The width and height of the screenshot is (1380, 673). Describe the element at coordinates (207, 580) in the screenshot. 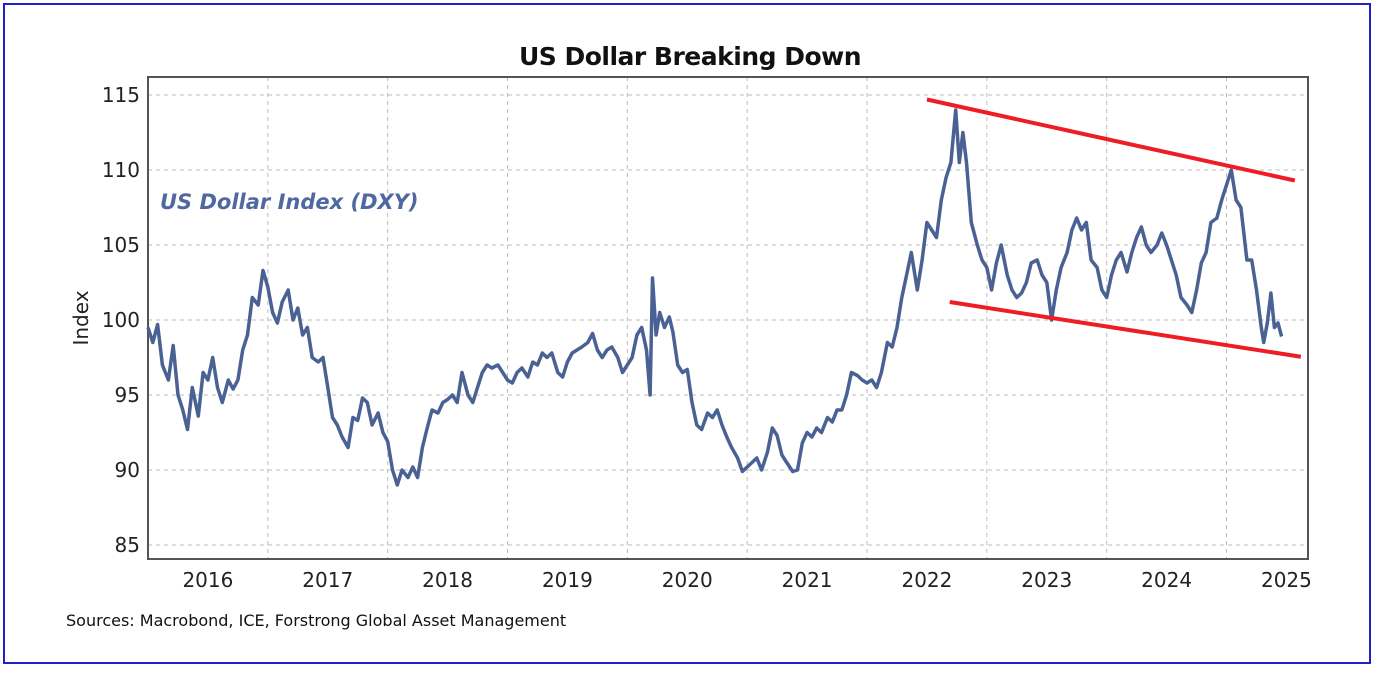

I see `x-tick-label: 2016` at that location.